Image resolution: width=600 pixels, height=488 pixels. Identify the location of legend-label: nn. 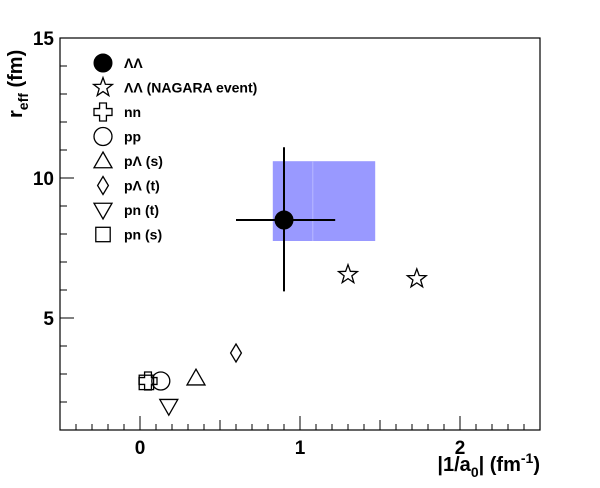
(132, 112).